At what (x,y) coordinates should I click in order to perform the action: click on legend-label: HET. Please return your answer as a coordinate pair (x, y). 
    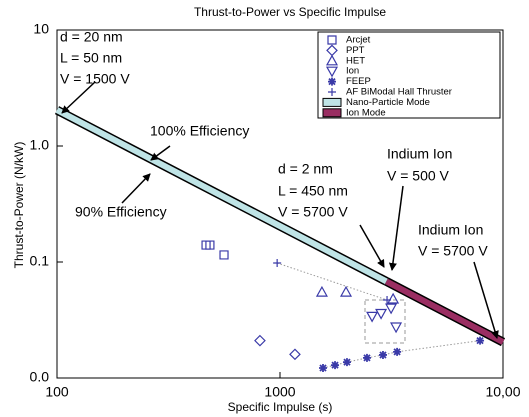
    Looking at the image, I should click on (355, 60).